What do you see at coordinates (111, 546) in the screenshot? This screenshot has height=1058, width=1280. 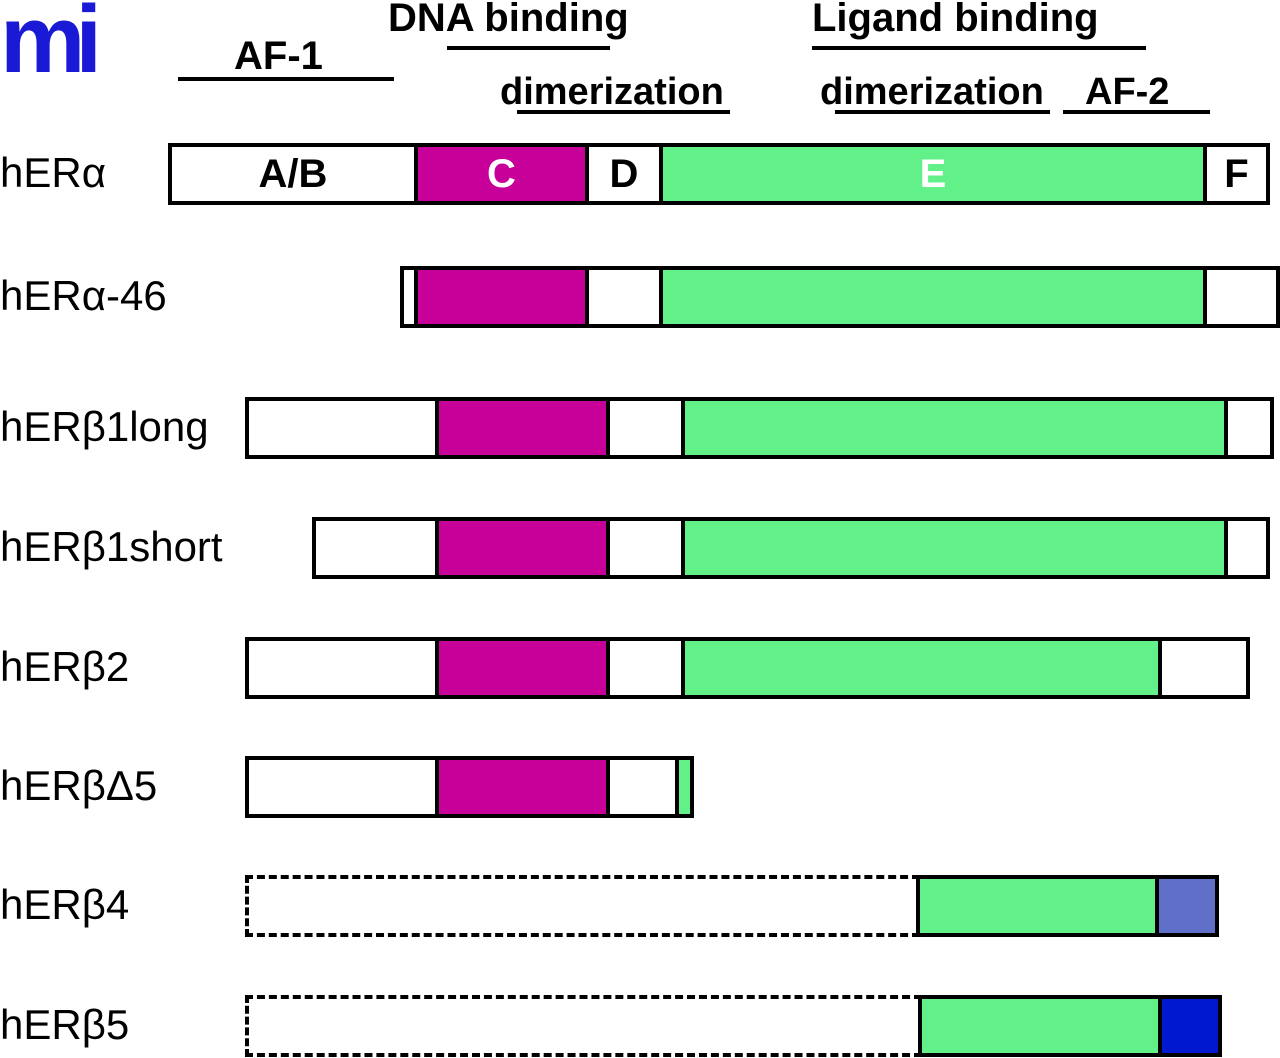 I see `isoform-label: hERβ1short` at bounding box center [111, 546].